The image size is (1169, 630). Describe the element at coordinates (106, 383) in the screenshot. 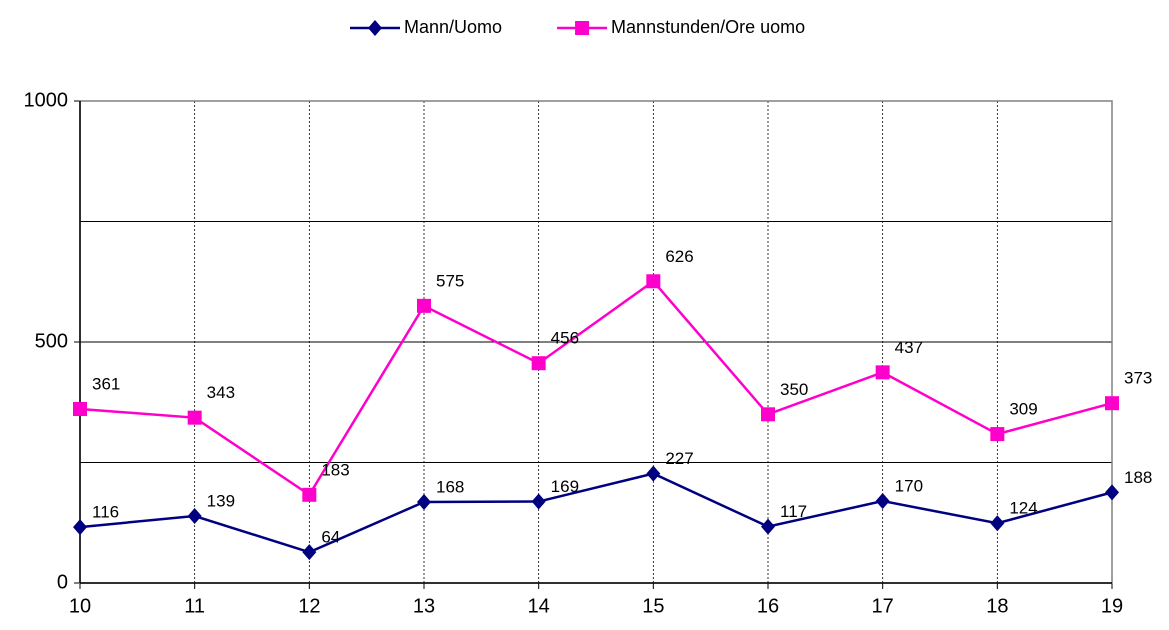

I see `data-label: 361` at that location.